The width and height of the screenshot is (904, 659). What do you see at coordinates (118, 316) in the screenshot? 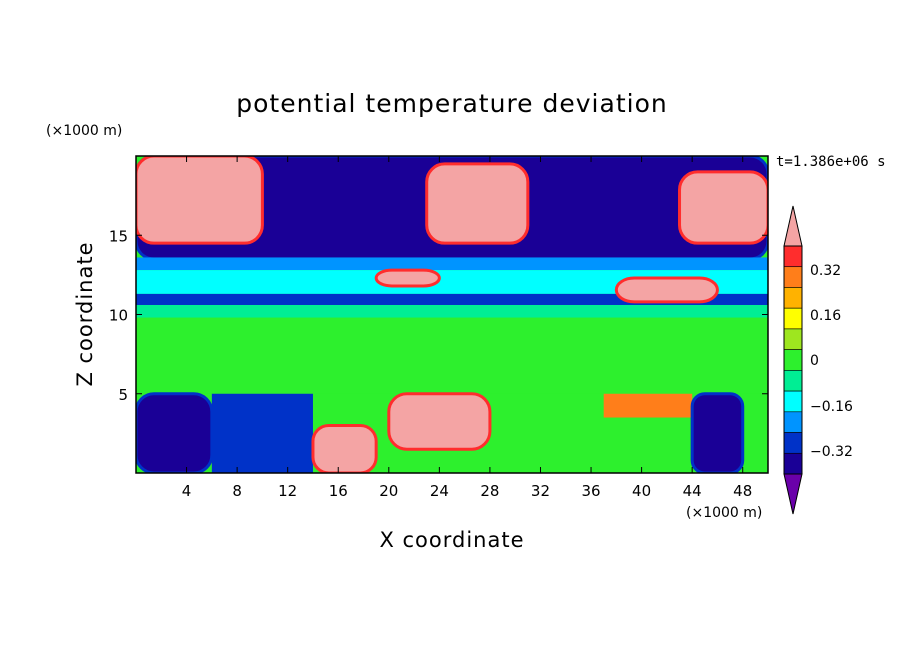
I see `y-tick-label: 10` at bounding box center [118, 316].